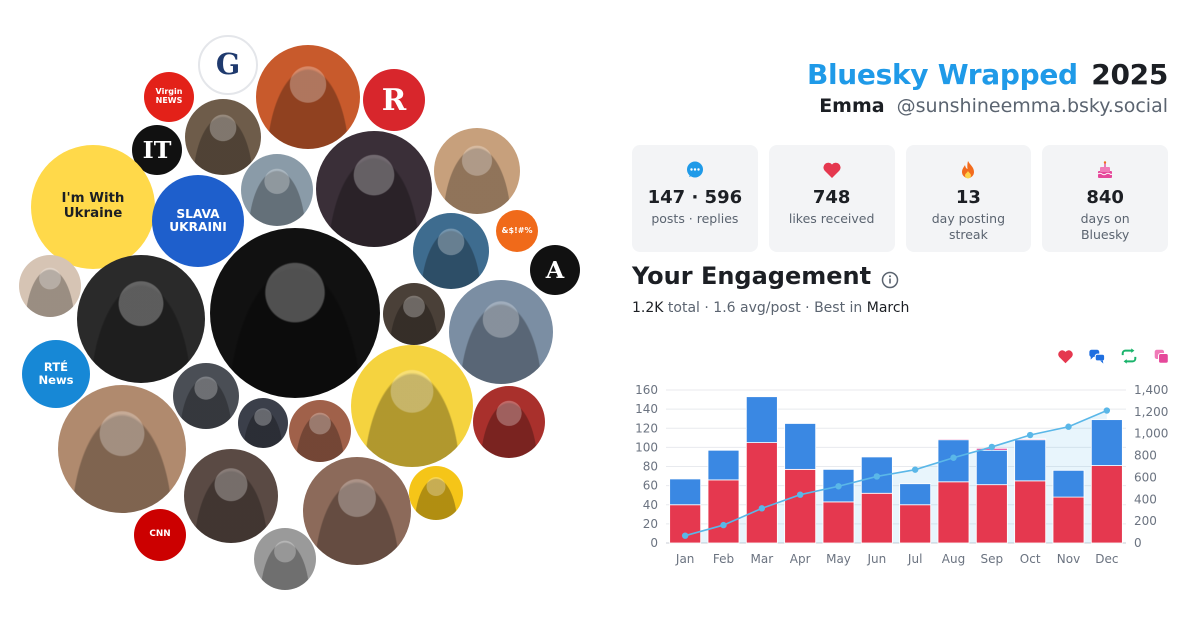 This screenshot has width=1200, height=630. I want to click on photo-avatar-woman-dog, so click(122, 449).